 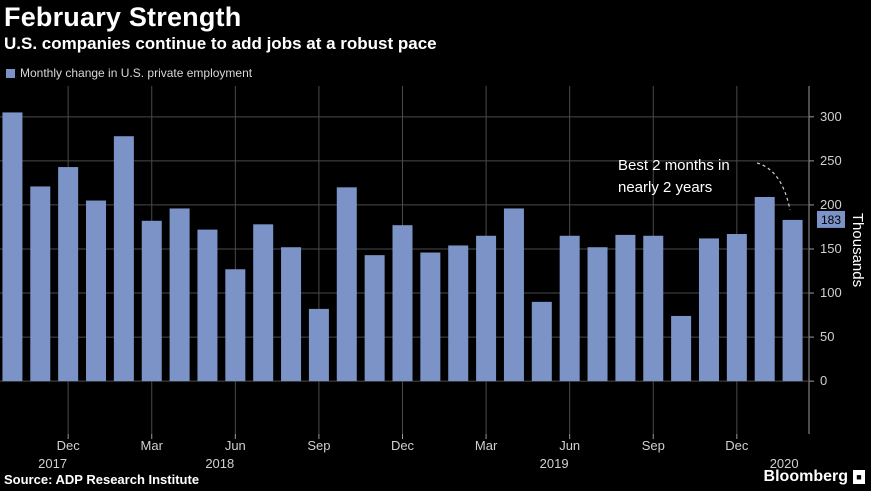 I want to click on y-tick-label: 200, so click(x=831, y=204).